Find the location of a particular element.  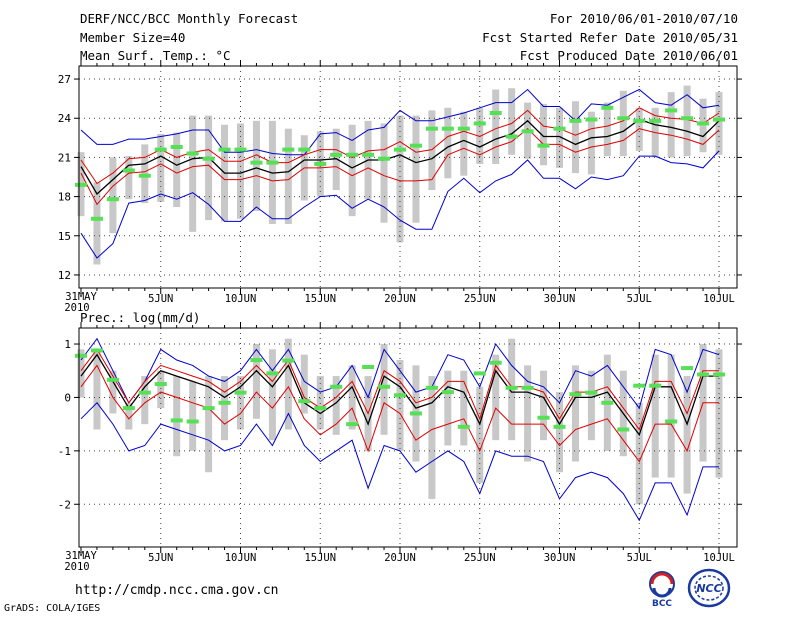

series-line-min is located at coordinates (400, 204).